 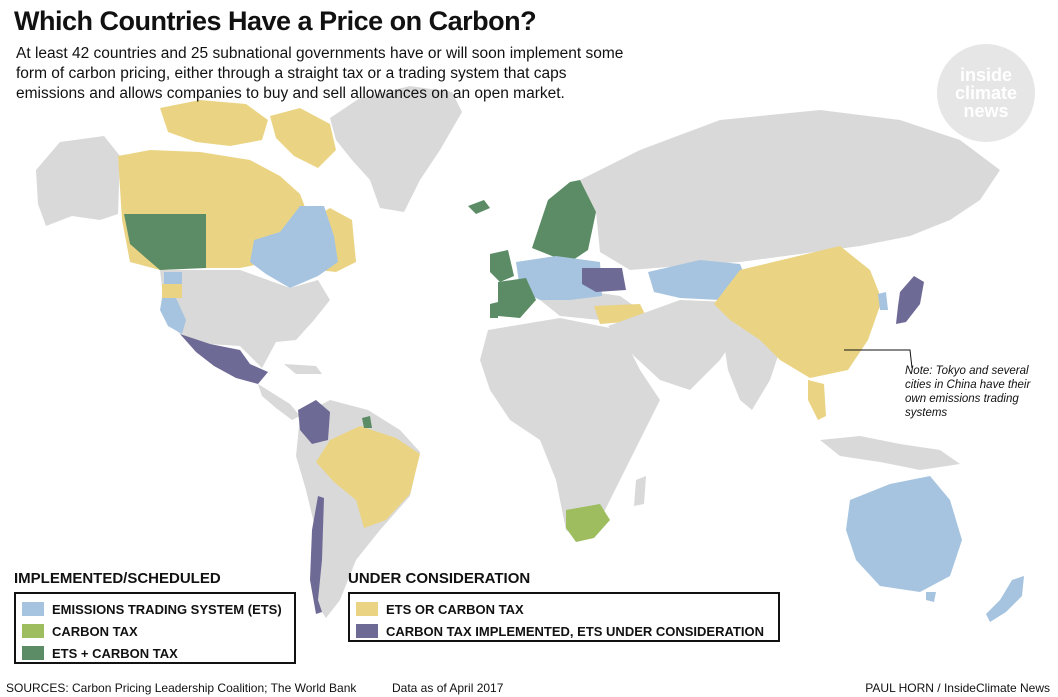 What do you see at coordinates (117, 578) in the screenshot?
I see `legend-heading-implemented: IMPLEMENTED/SCHEDULED` at bounding box center [117, 578].